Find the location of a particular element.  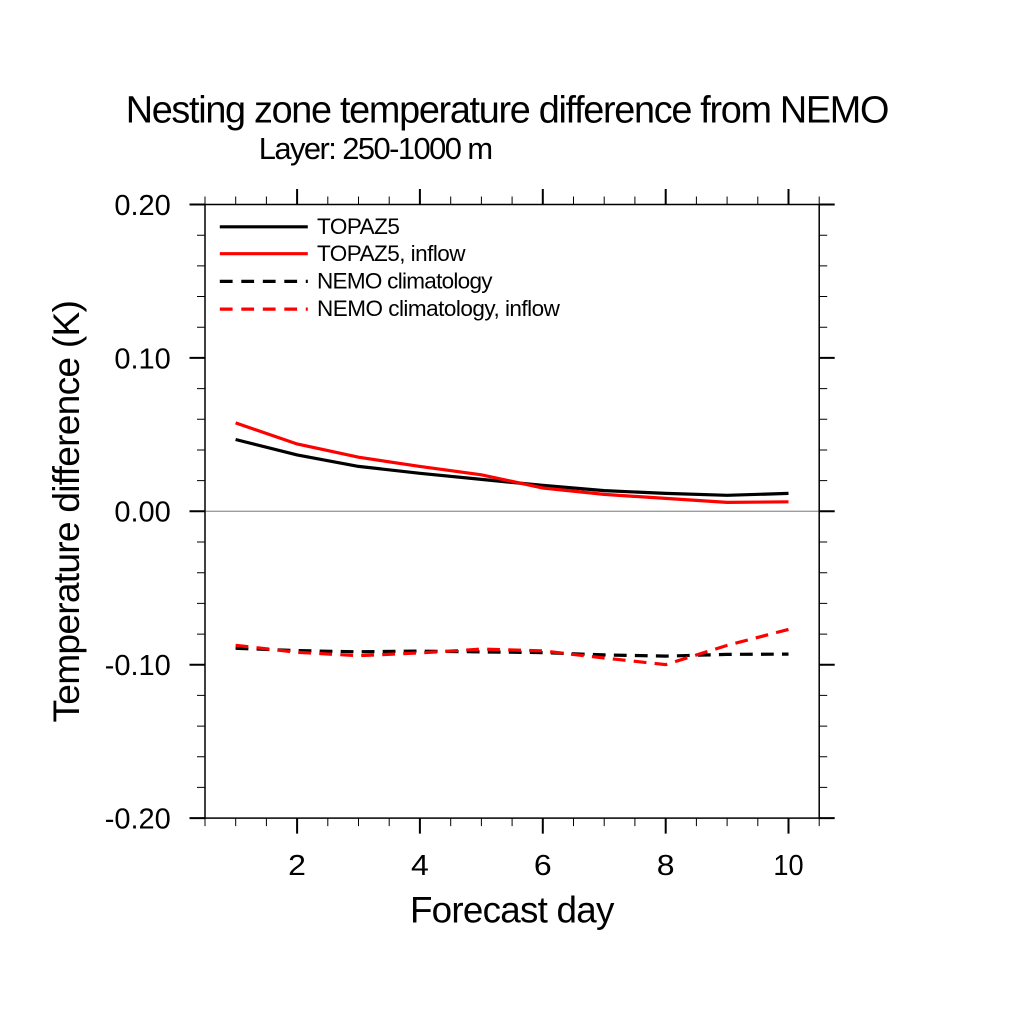

svg-text: 0.10 is located at coordinates (142, 359).